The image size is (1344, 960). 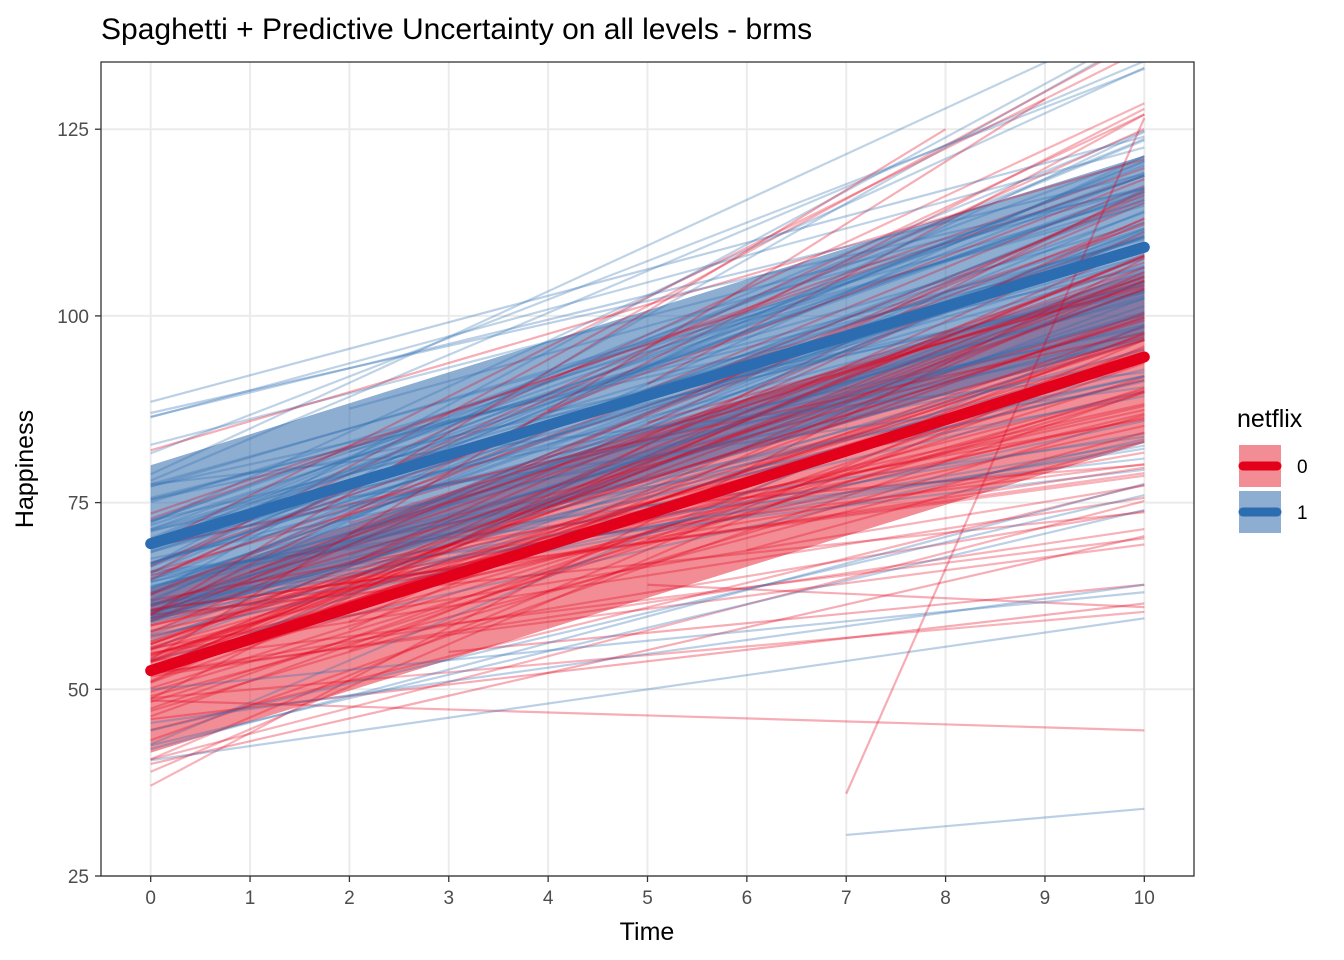 I want to click on x-tick-label: 3, so click(x=448, y=898).